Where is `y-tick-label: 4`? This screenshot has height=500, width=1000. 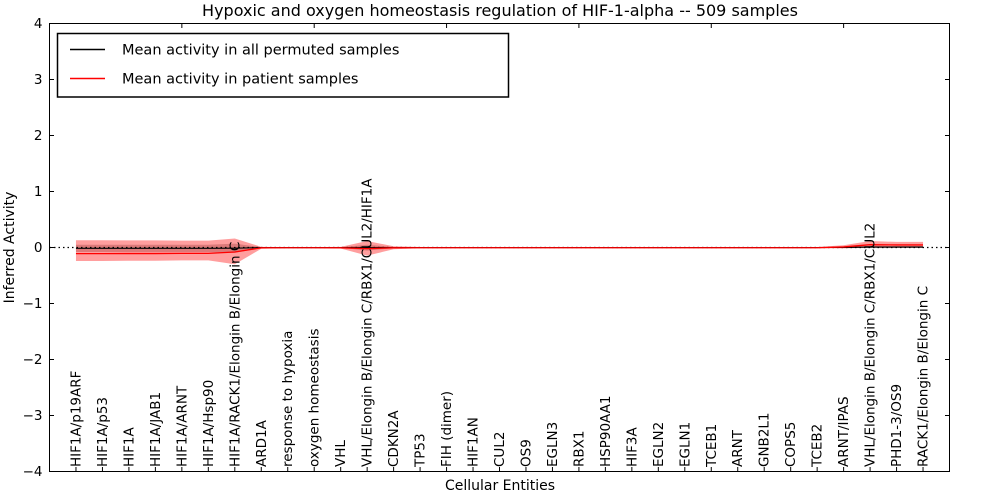
y-tick-label: 4 is located at coordinates (38, 24).